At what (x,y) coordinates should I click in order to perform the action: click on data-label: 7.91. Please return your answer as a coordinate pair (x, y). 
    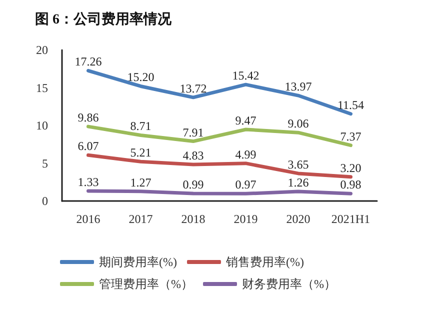
    Looking at the image, I should click on (193, 132).